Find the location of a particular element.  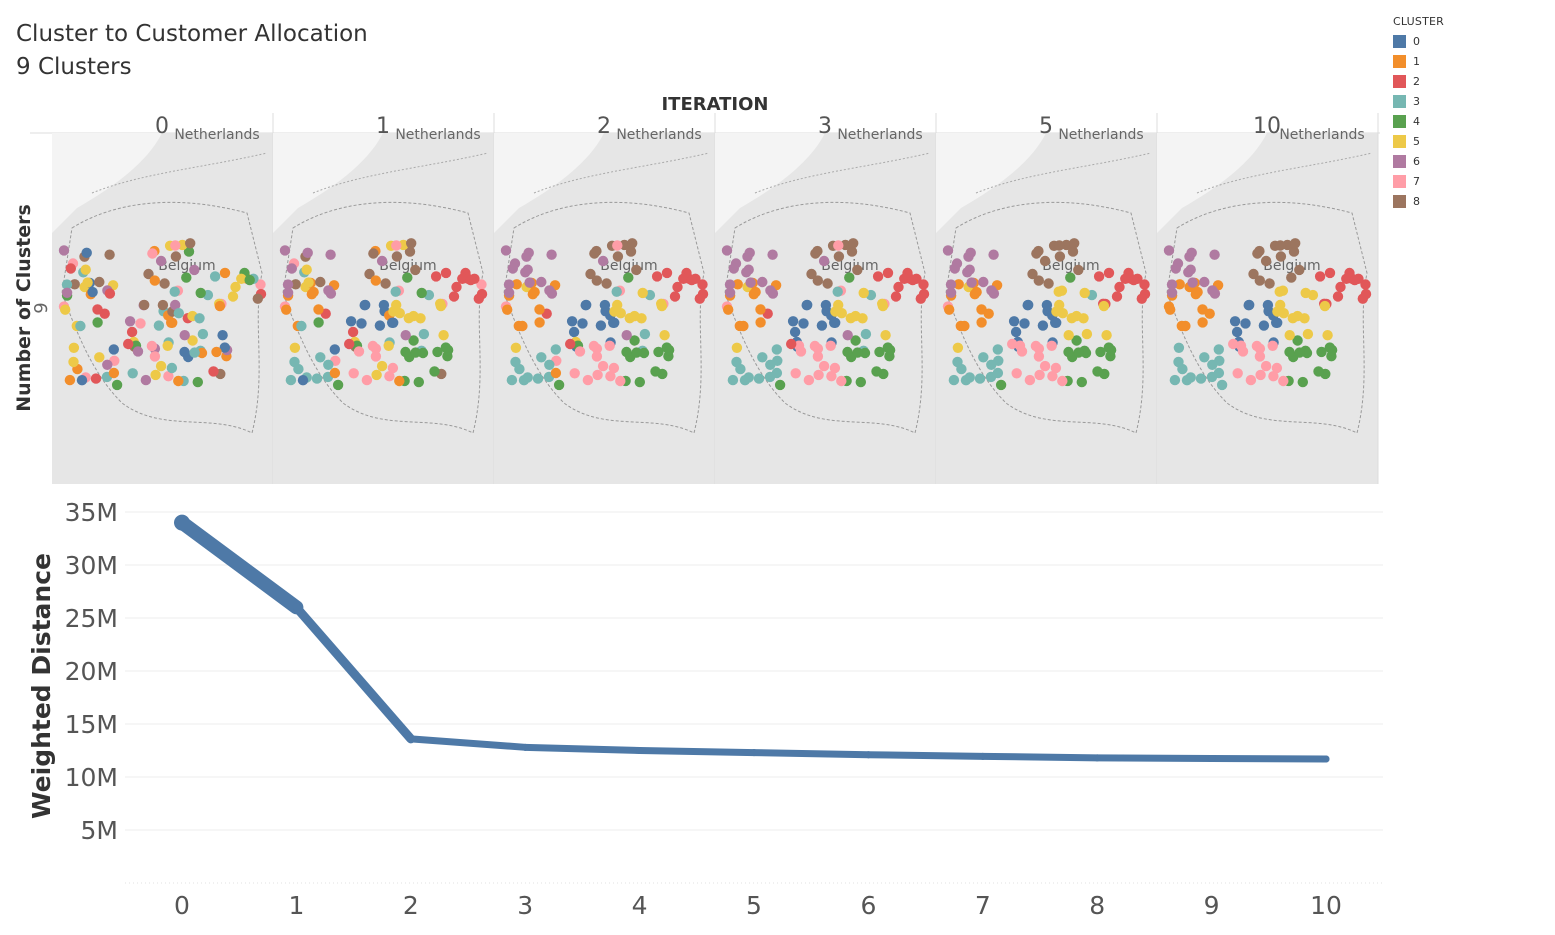

y-tick-label: 5M is located at coordinates (99, 830).